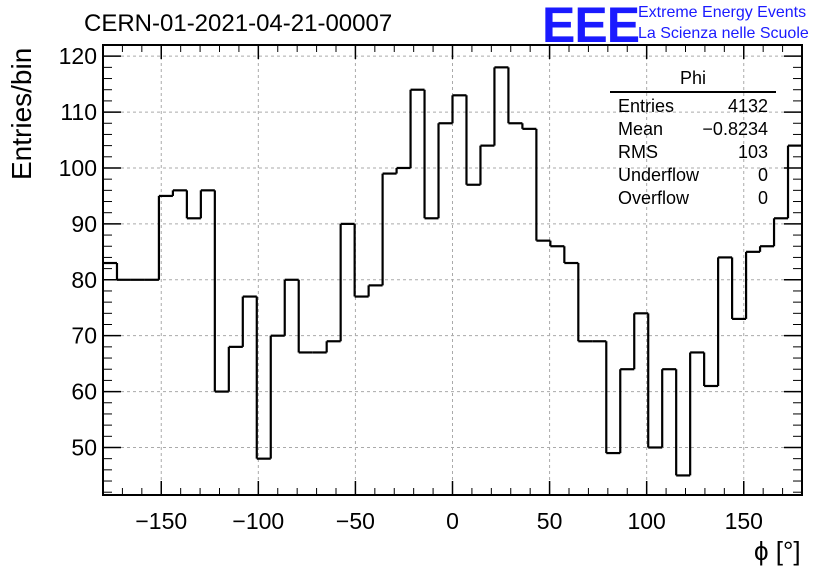 Image resolution: width=836 pixels, height=572 pixels. I want to click on stats-row-mean: Mean −0.8234, so click(693, 129).